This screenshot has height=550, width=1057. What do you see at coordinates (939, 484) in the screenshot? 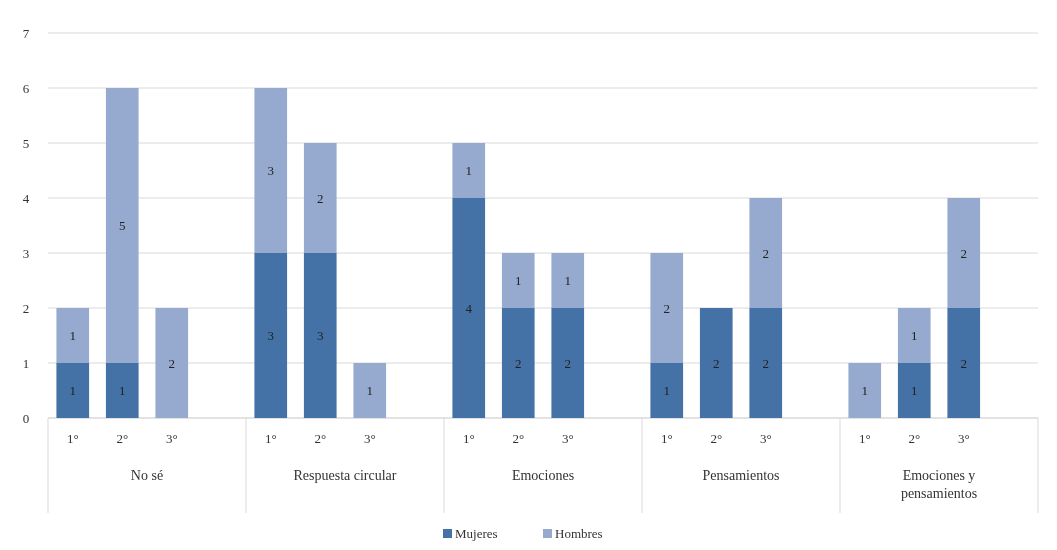
I see `text: Emociones y pensamientos` at bounding box center [939, 484].